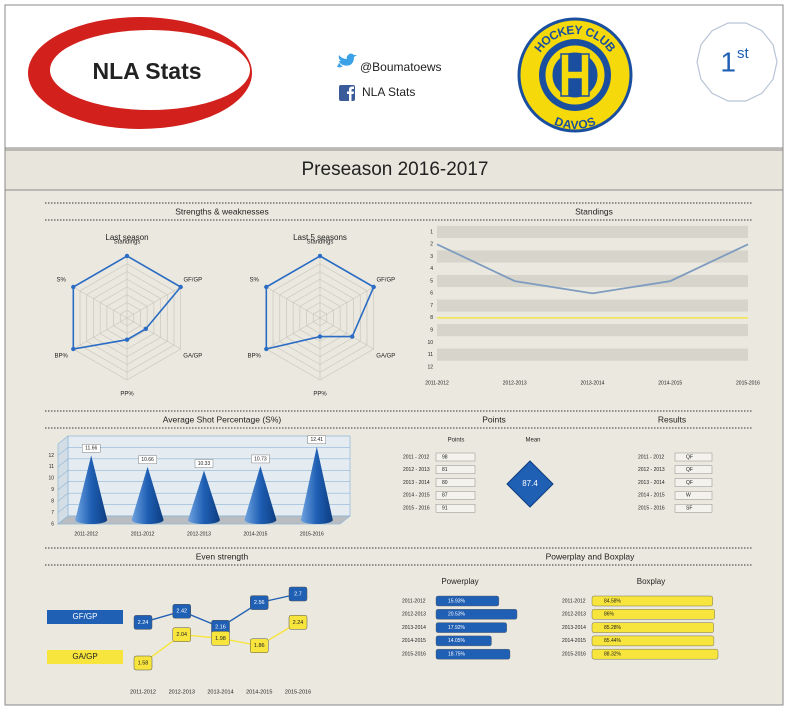 This screenshot has width=800, height=714. Describe the element at coordinates (743, 53) in the screenshot. I see `rank-suffix: st` at that location.